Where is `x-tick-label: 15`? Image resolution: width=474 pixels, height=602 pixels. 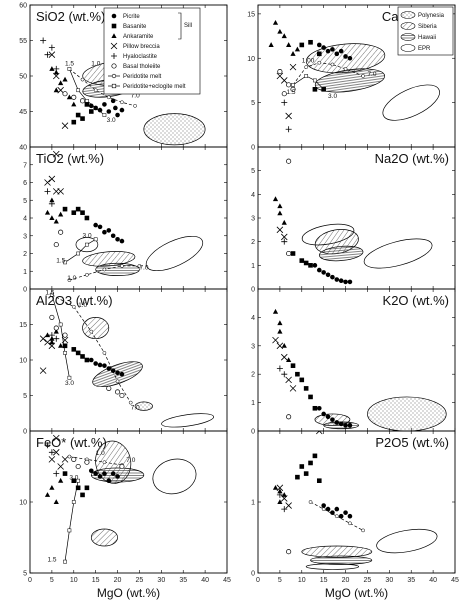 x-tick-label: 15 is located at coordinates (324, 580).